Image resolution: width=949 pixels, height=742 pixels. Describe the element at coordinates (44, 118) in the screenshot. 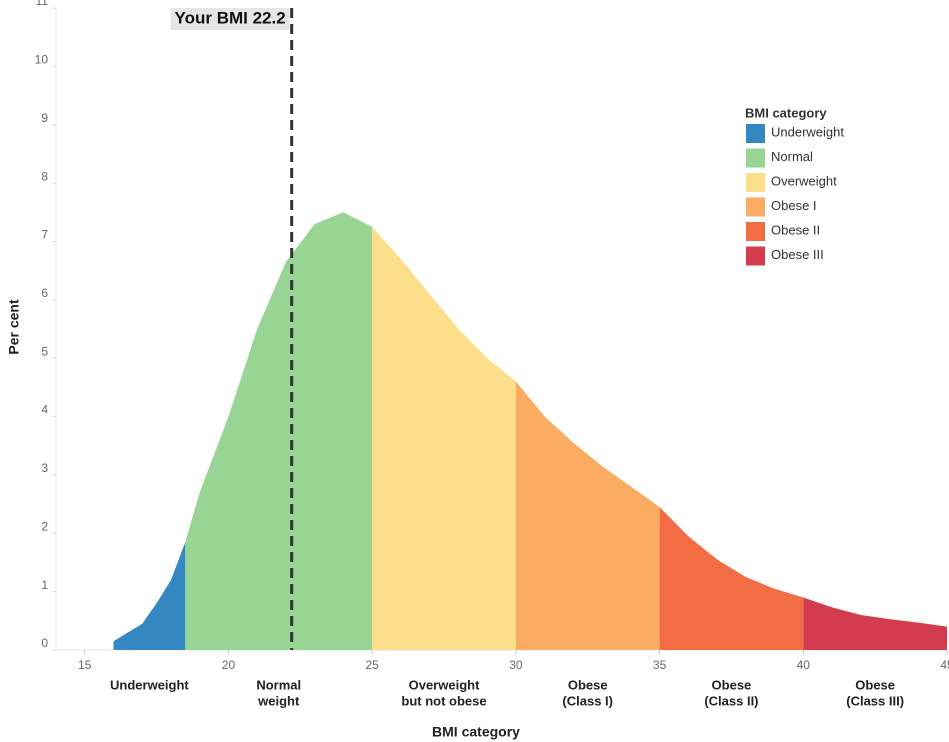

I see `y-tick-label: 9` at that location.